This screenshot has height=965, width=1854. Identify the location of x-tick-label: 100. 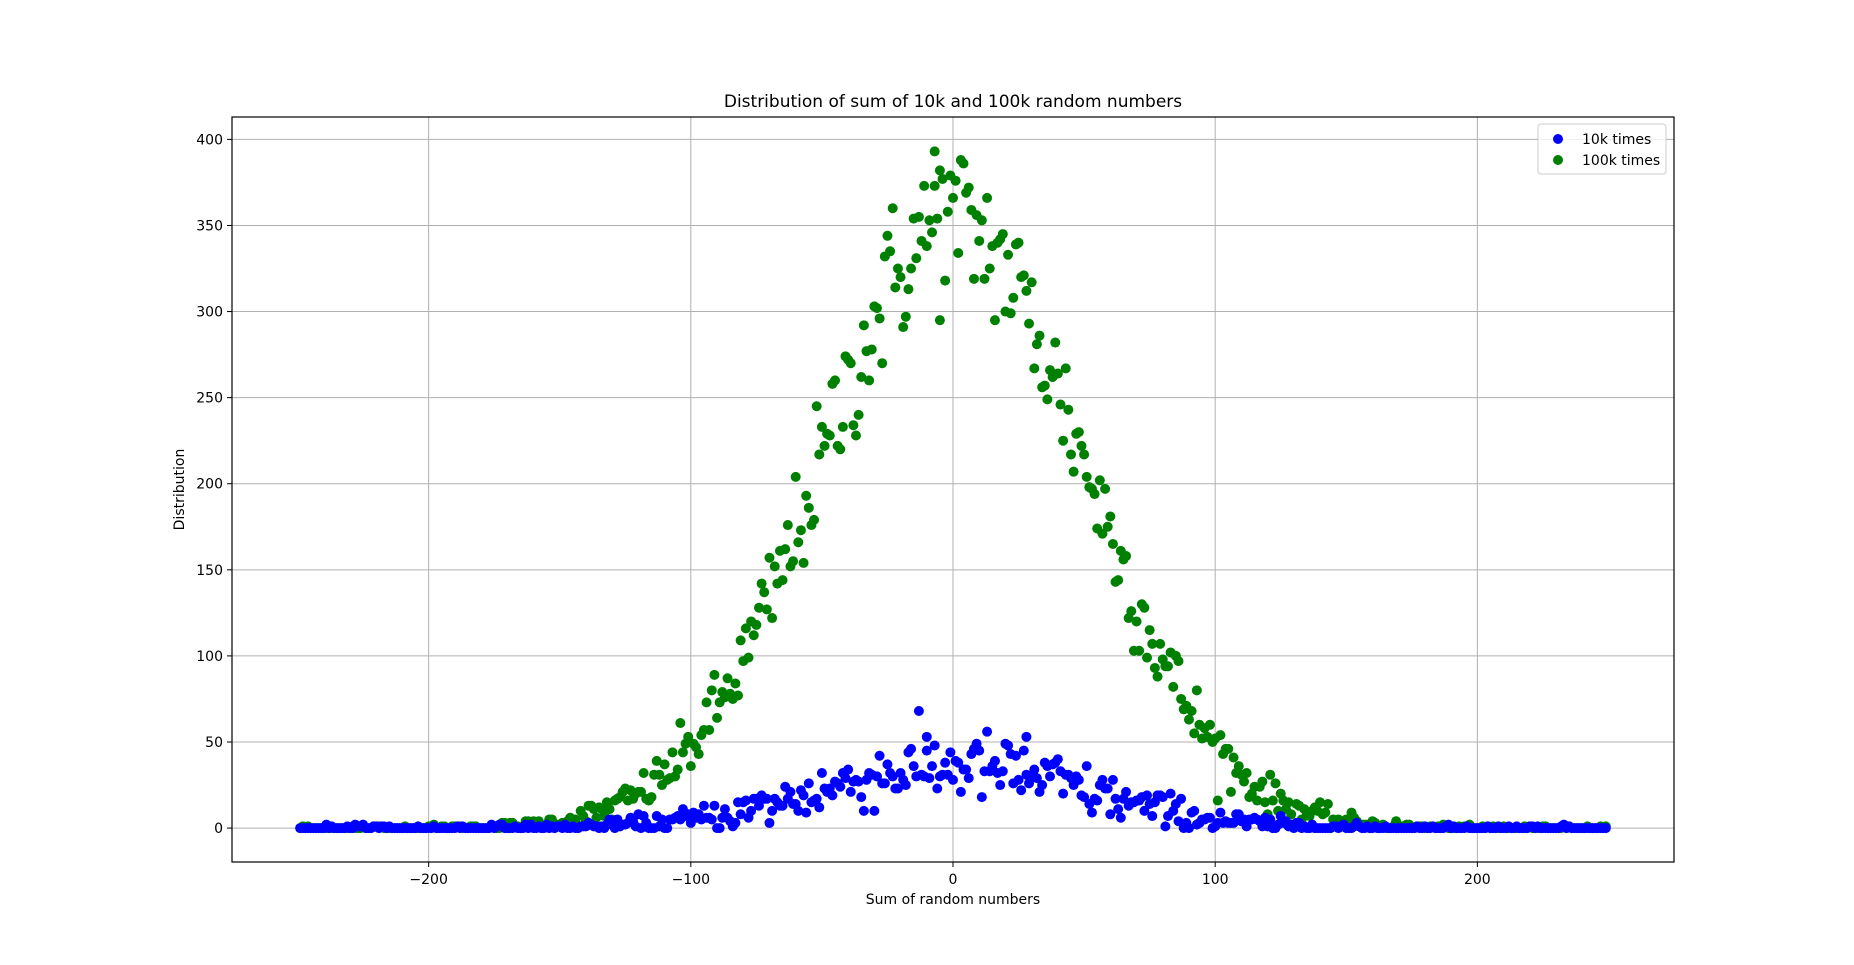
(1215, 880).